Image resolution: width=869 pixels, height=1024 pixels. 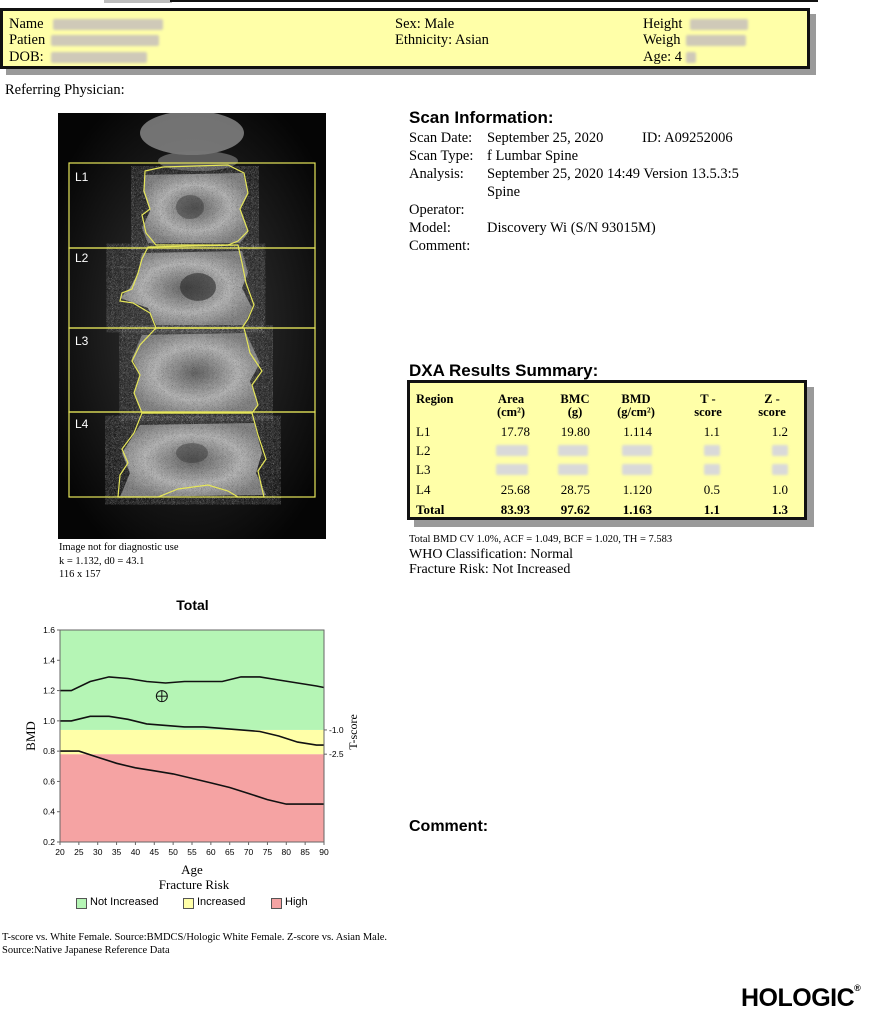 I want to click on col-header-t-1: T -, so click(x=708, y=399).